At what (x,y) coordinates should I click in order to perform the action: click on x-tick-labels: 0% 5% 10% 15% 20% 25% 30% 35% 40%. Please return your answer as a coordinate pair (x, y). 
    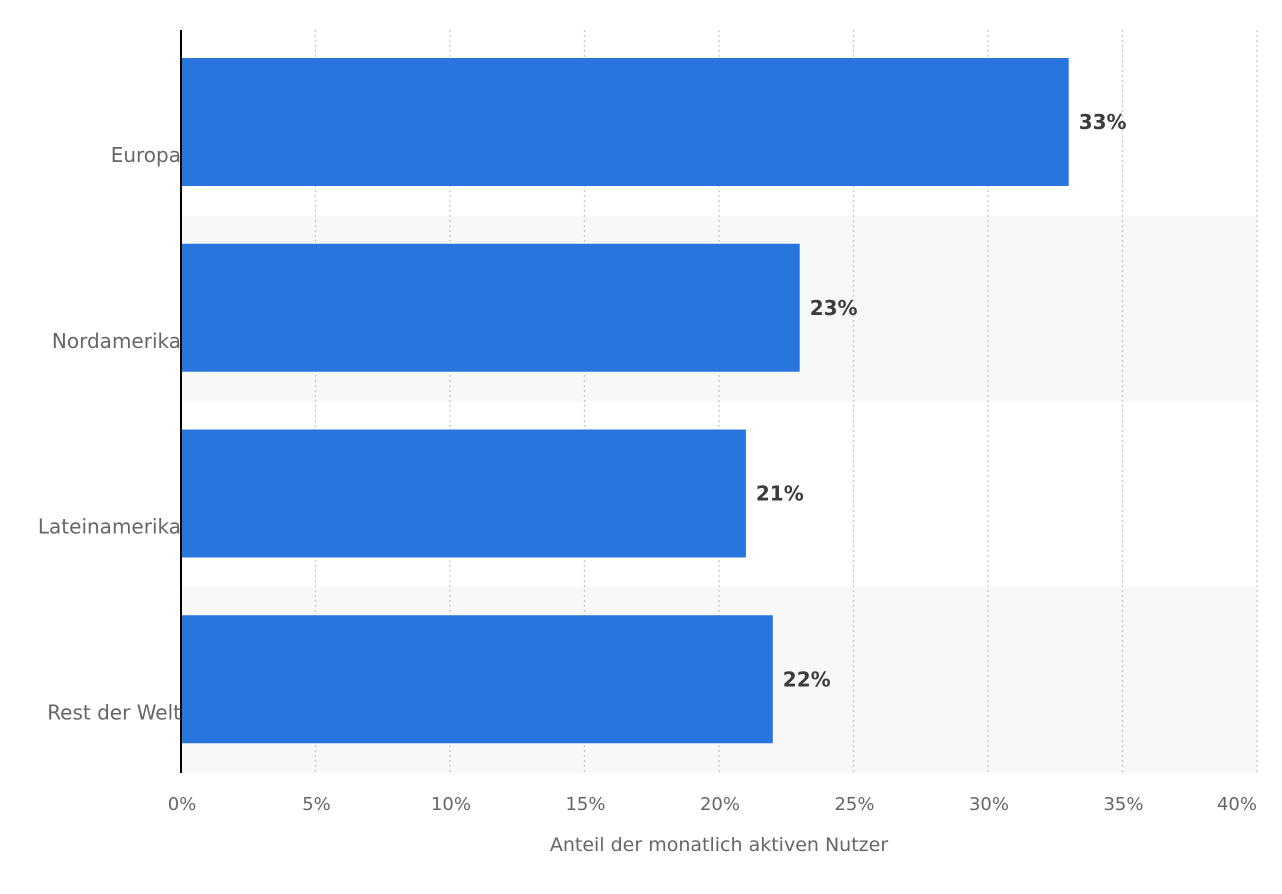
    Looking at the image, I should click on (712, 804).